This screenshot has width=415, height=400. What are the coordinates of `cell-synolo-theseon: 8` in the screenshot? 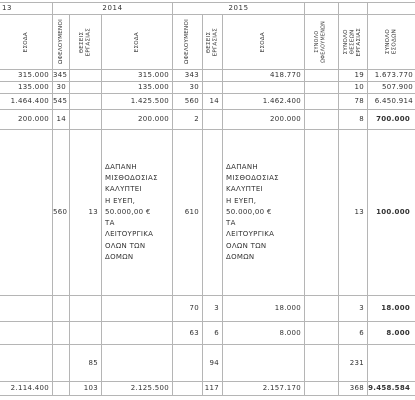 It's located at (353, 119).